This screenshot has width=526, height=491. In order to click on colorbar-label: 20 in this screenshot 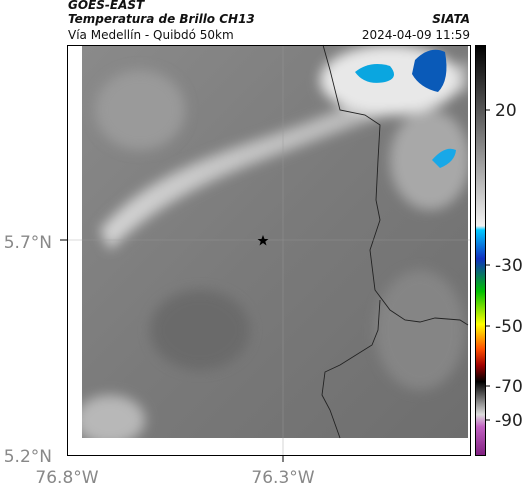, I will do `click(506, 111)`.